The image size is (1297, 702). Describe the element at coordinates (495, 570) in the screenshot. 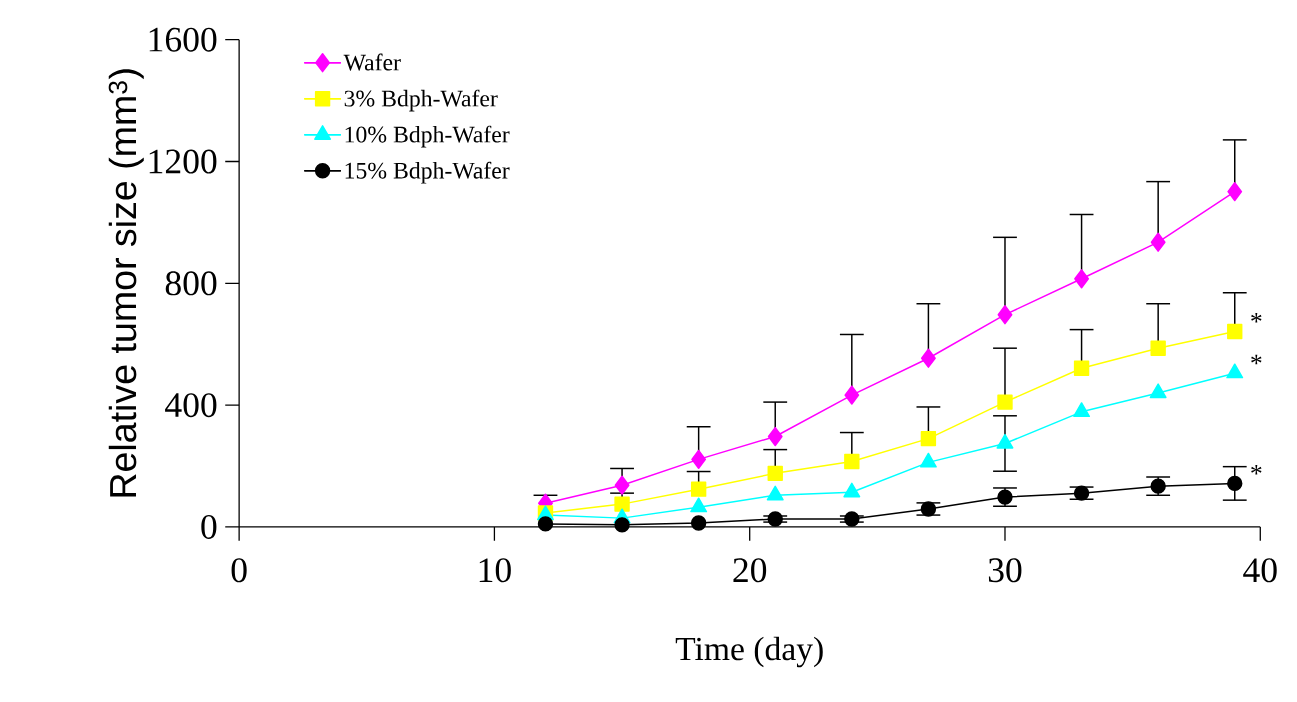

I see `x-tick-label: 10` at that location.